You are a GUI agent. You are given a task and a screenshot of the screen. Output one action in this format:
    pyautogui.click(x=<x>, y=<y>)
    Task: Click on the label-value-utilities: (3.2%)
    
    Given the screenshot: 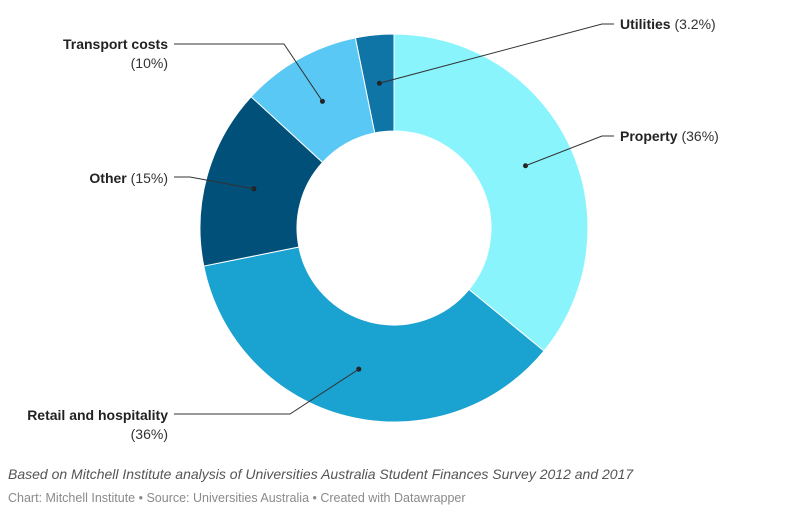 What is the action you would take?
    pyautogui.click(x=693, y=24)
    